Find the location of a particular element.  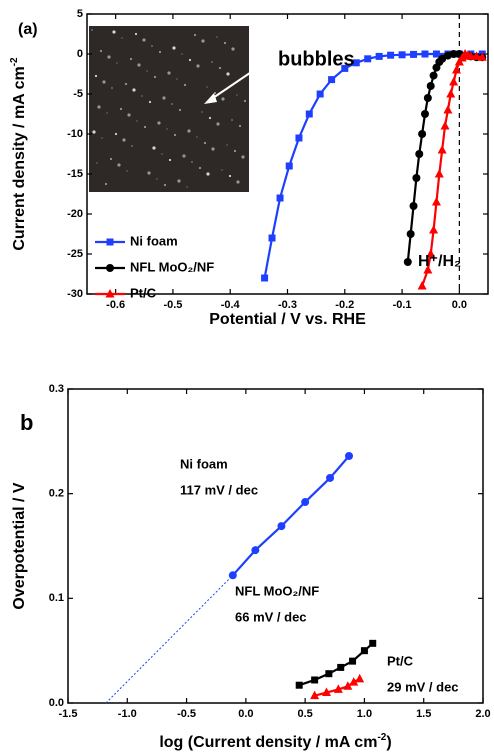

series-annotation: Ni foam is located at coordinates (204, 463).